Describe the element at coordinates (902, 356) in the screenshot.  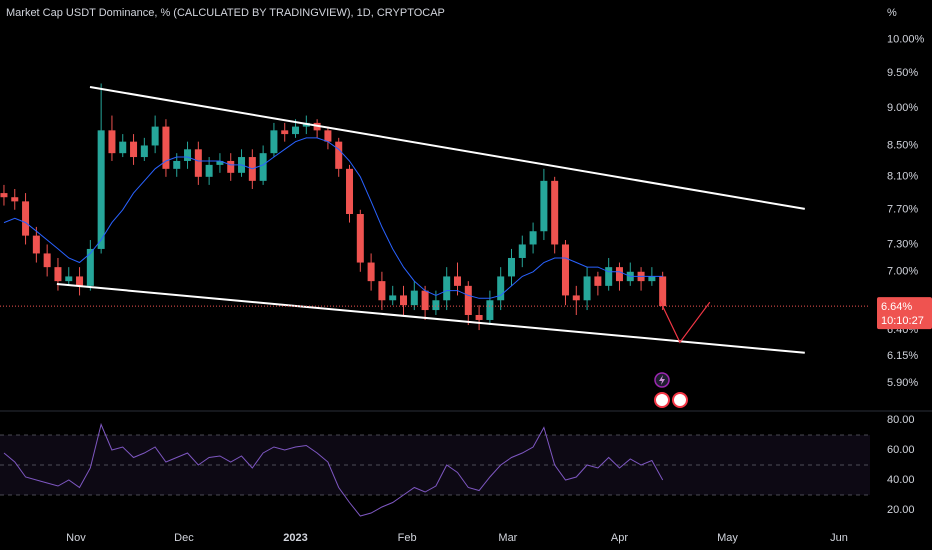
I see `y-tick-label: 6.15%` at that location.